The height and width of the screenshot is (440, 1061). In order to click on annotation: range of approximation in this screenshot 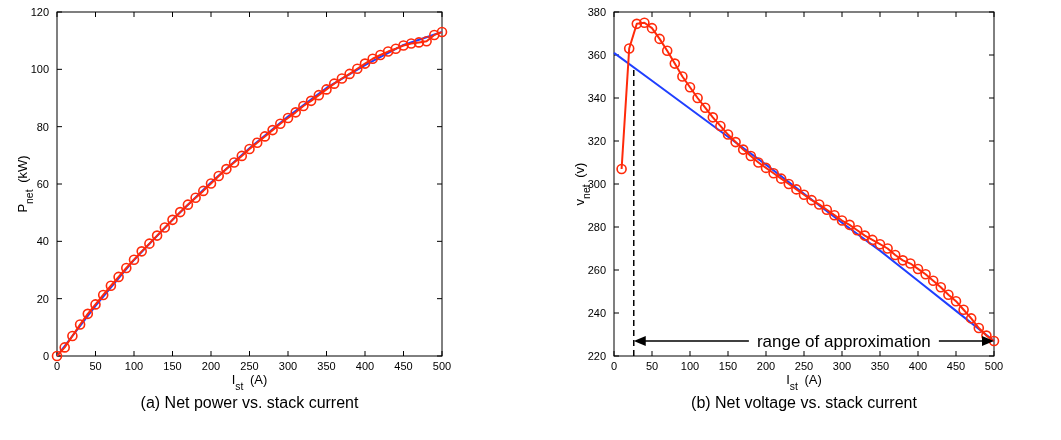, I will do `click(843, 341)`.